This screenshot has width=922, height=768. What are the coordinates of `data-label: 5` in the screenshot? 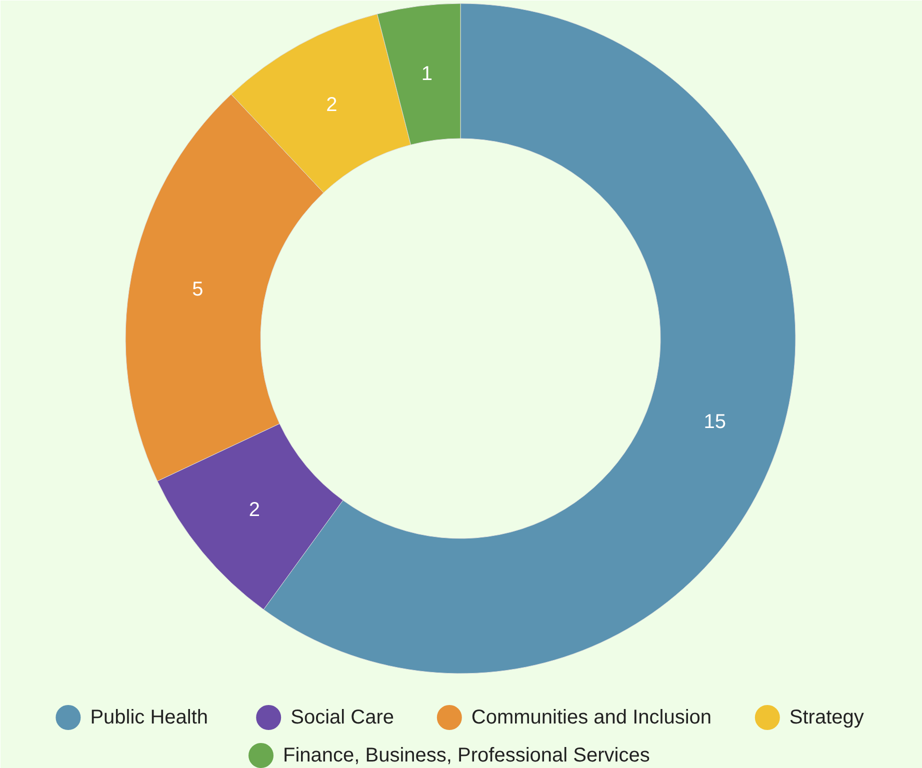 It's located at (198, 289).